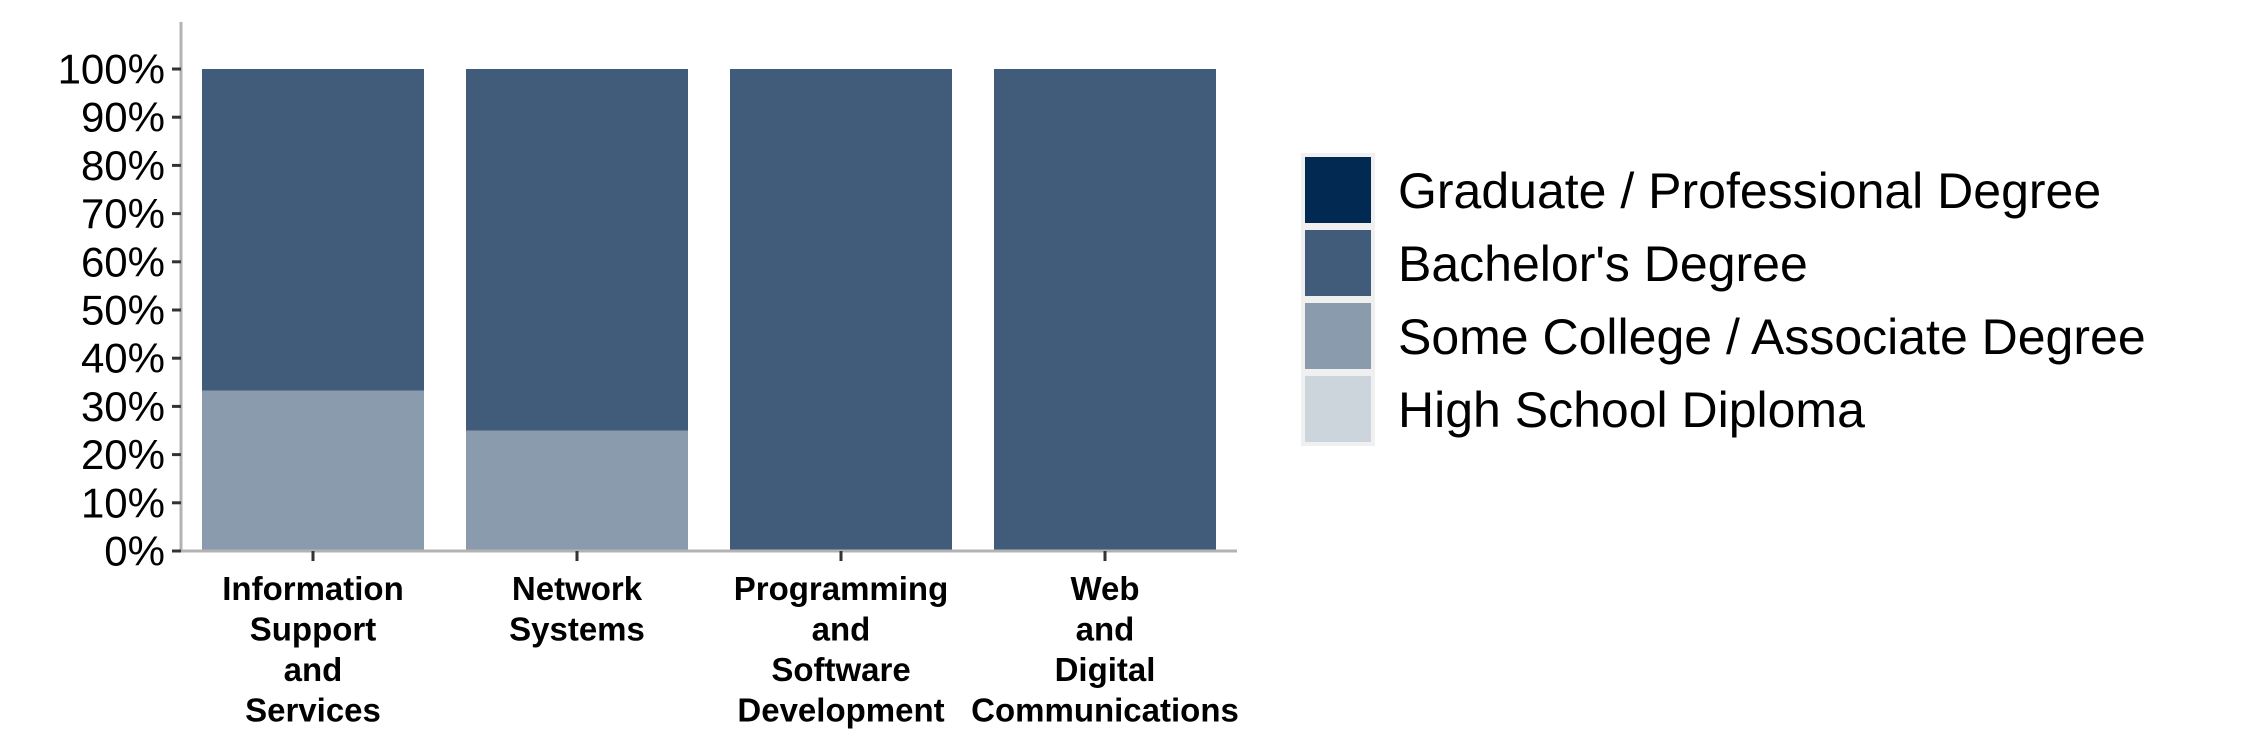  I want to click on bar-4-bachelor-s-degree, so click(1105, 310).